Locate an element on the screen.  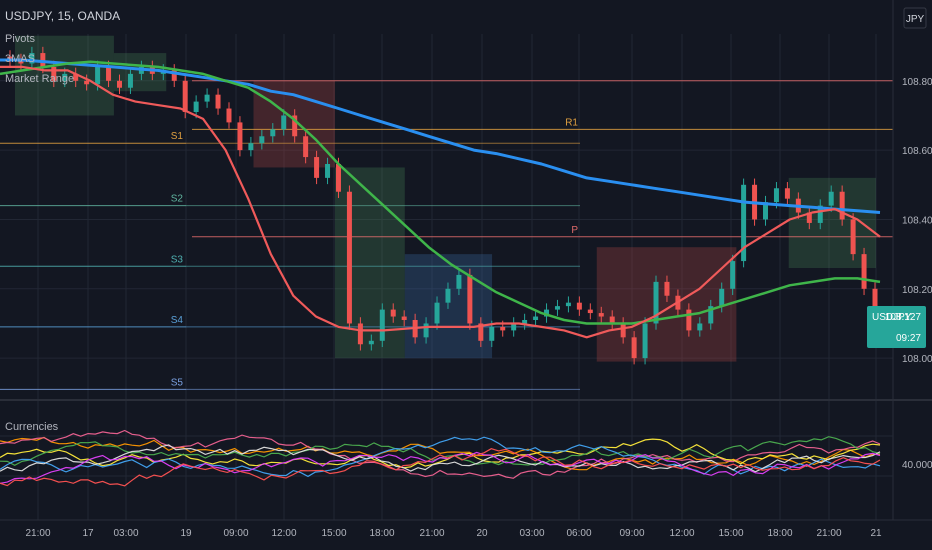
currencies-pane is located at coordinates (446, 458).